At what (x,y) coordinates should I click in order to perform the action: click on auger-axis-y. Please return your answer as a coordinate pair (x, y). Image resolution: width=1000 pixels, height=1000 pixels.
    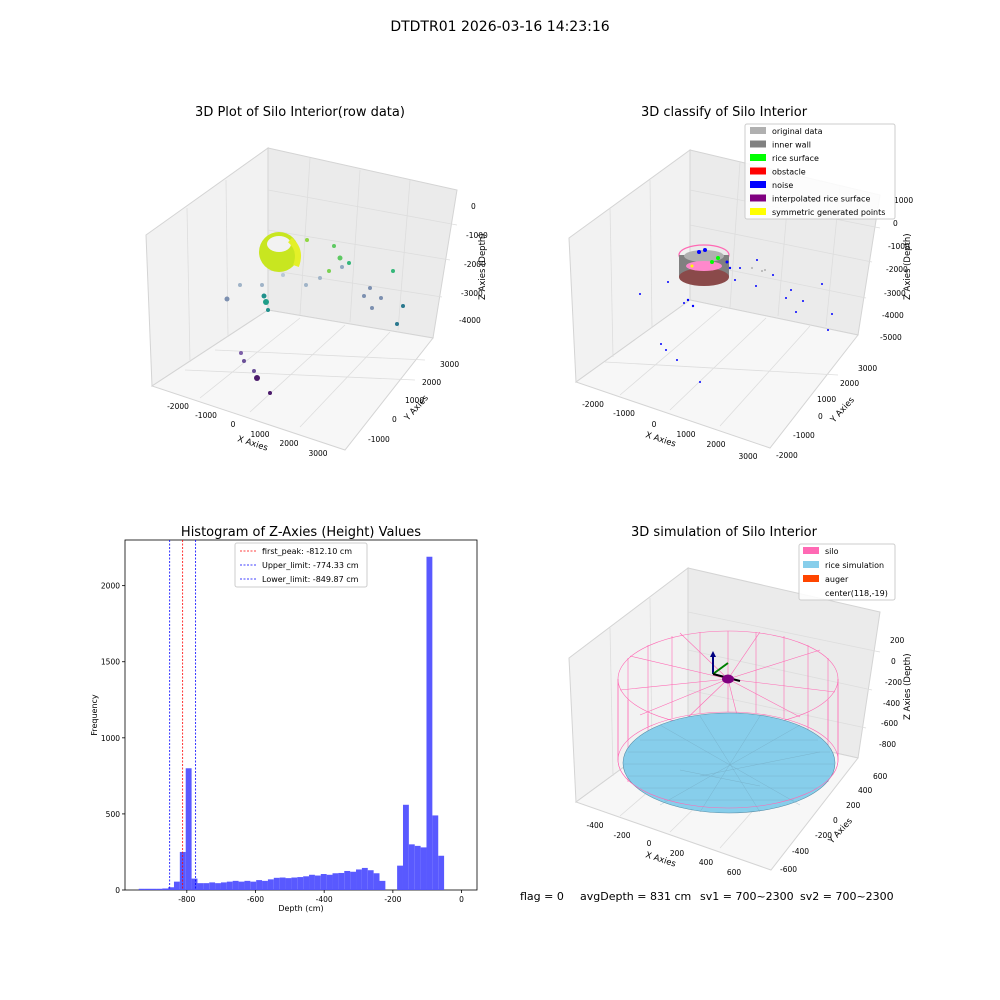
    Looking at the image, I should click on (720, 668).